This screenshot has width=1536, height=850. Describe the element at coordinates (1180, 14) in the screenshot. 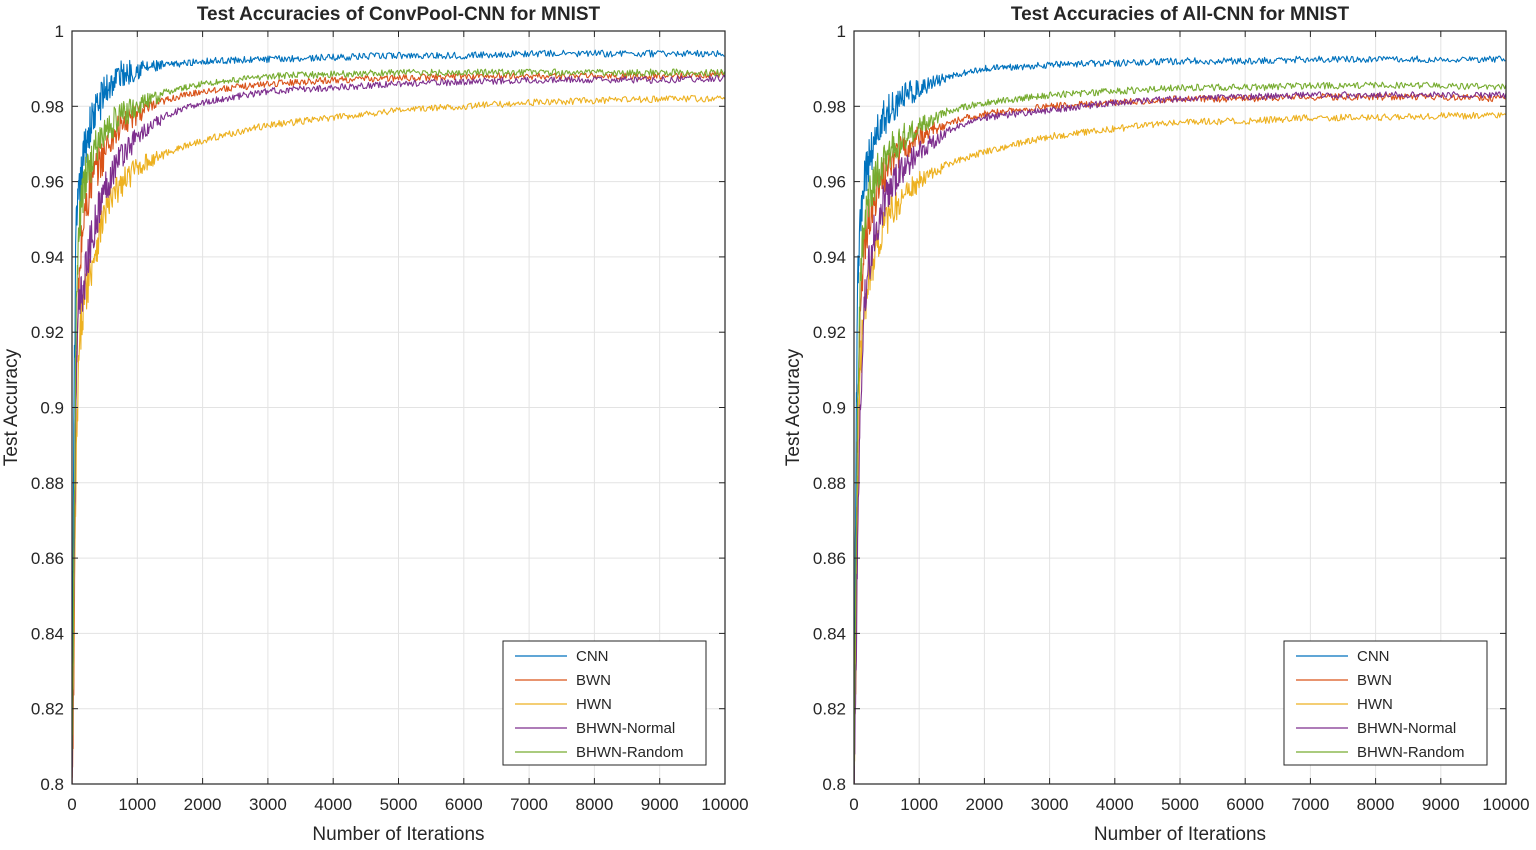

I see `chart-title: Test Accuracies of All-CNN for MNIST` at that location.